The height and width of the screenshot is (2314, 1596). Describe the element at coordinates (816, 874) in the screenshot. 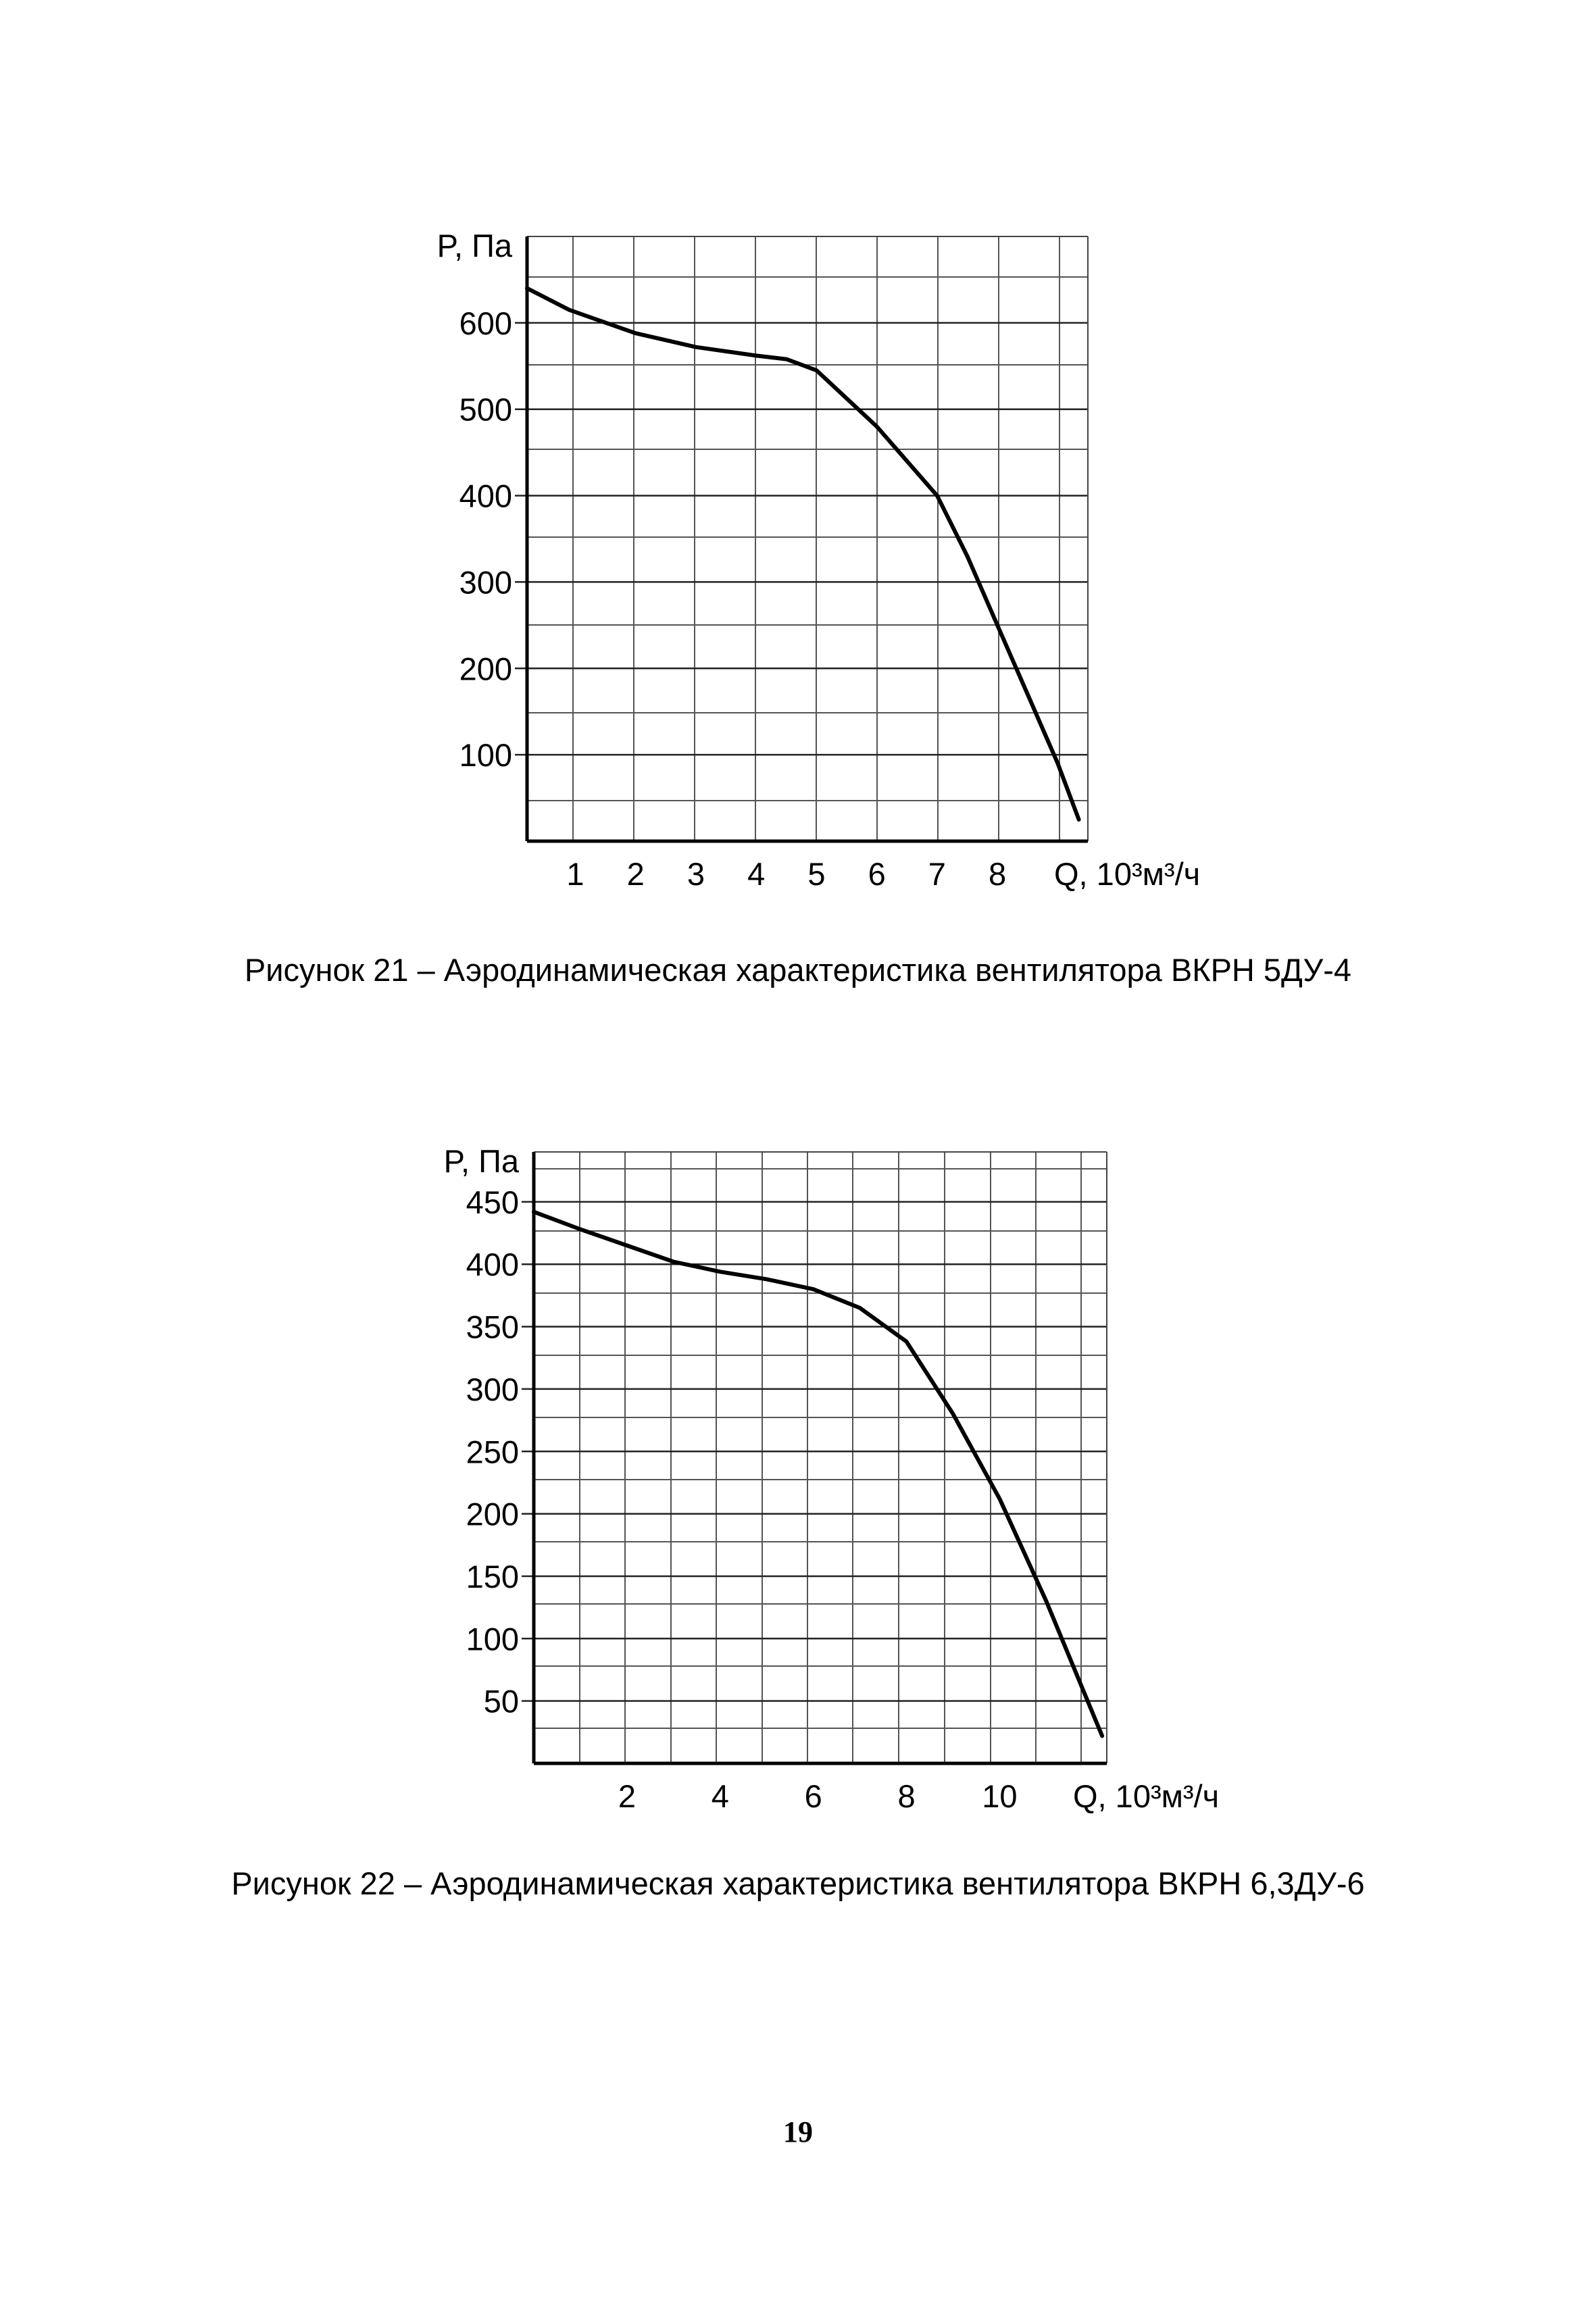

I see `fig21-x-tick-4: 5` at that location.